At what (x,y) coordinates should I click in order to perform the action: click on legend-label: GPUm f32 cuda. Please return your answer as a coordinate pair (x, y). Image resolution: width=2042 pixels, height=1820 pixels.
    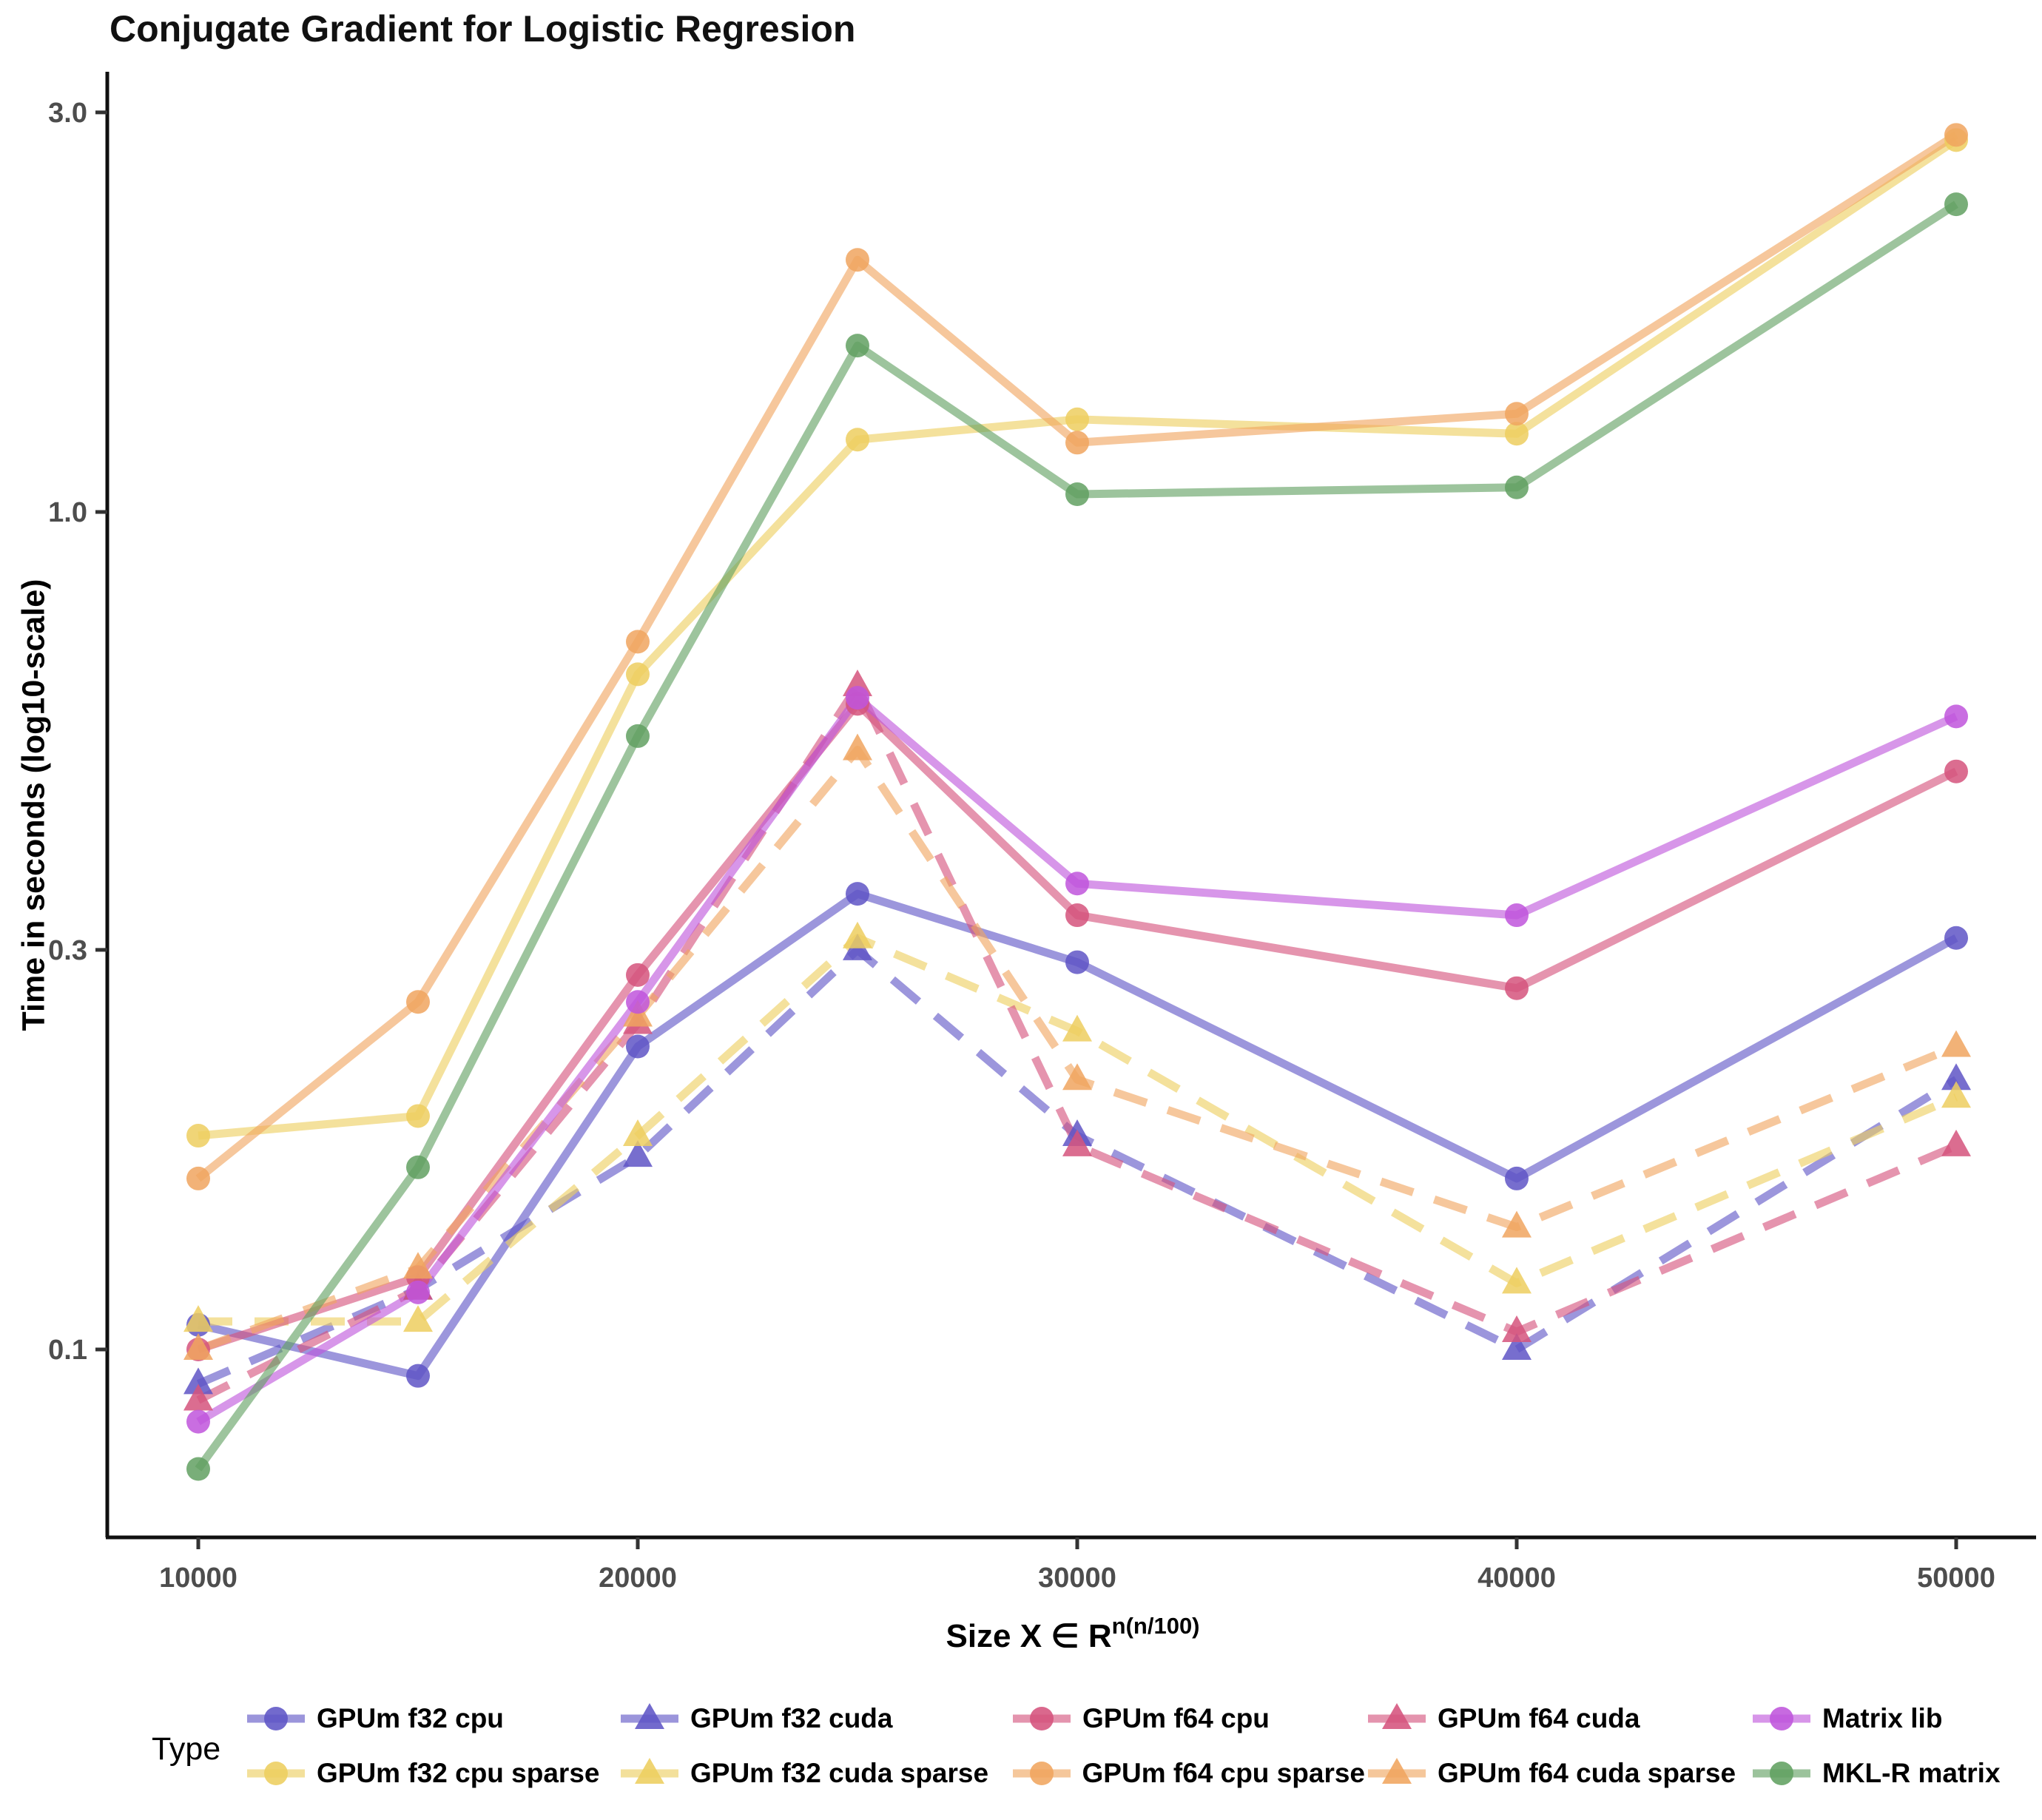
    Looking at the image, I should click on (792, 1718).